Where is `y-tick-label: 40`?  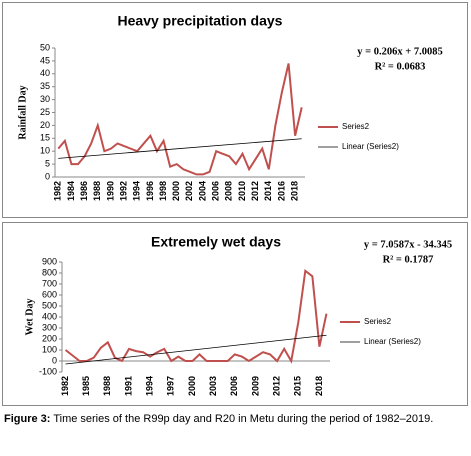
y-tick-label: 40 is located at coordinates (45, 73).